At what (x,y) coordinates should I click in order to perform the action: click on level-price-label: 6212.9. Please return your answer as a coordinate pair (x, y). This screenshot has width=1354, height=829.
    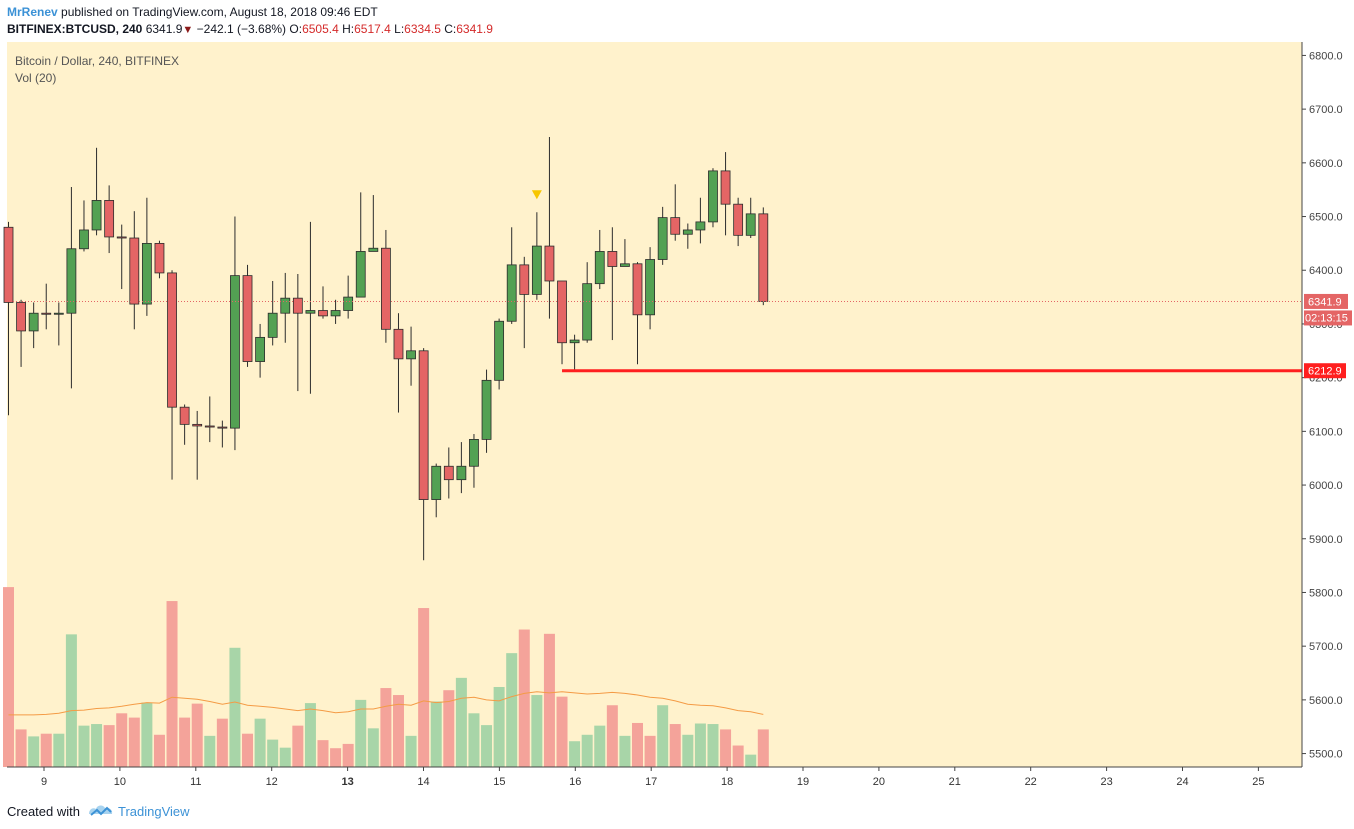
    Looking at the image, I should click on (1325, 372).